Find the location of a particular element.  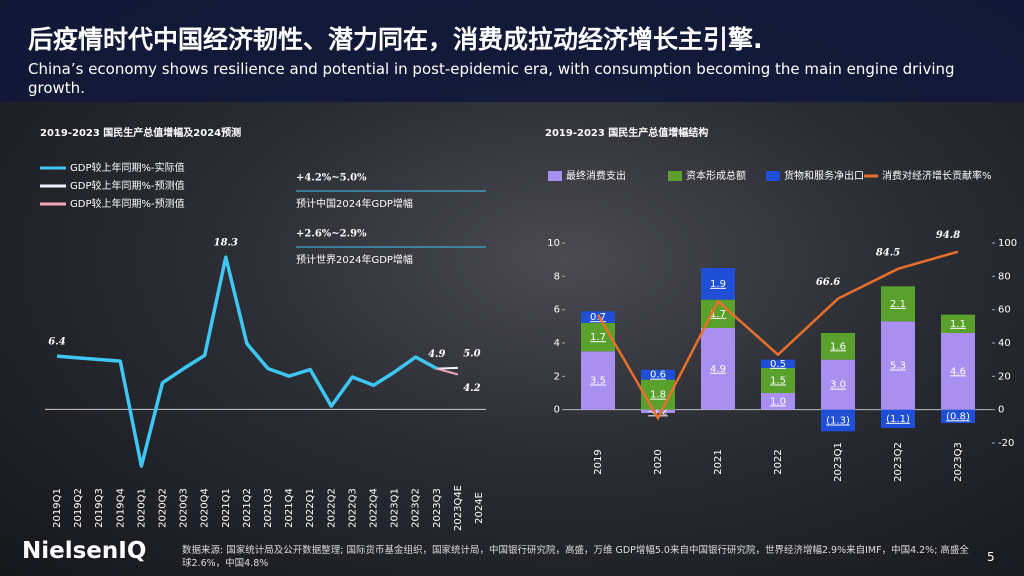

title: 后疫情时代中国经济韧性、潜力同在，消费成拉动经济增长主引擎. is located at coordinates (395, 39).